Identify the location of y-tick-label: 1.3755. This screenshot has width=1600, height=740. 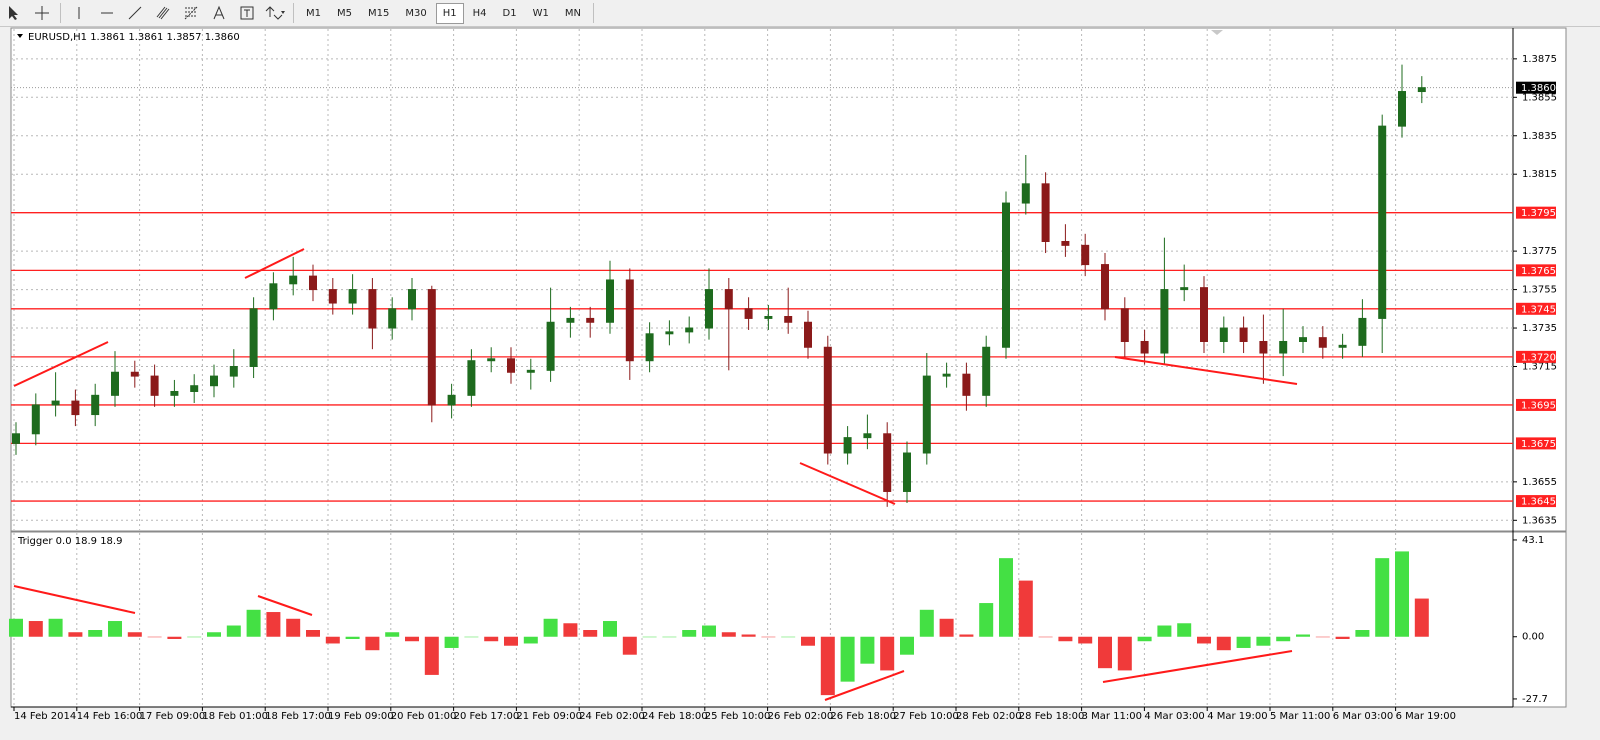
(1539, 290).